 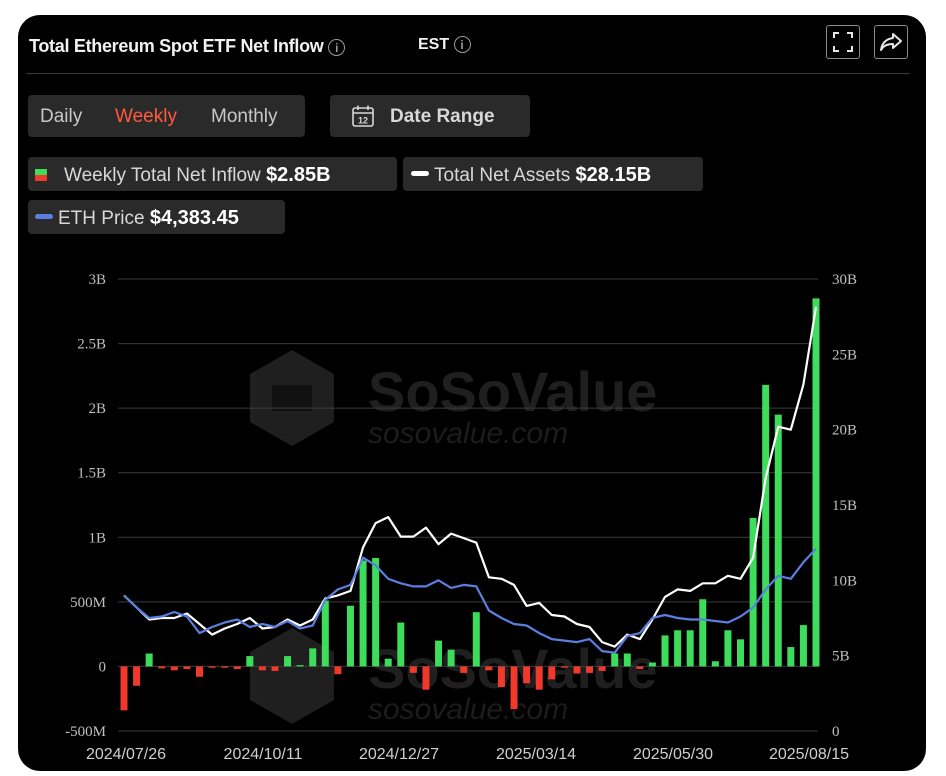 What do you see at coordinates (809, 754) in the screenshot?
I see `x-axis-tick-label: 2025/08/15` at bounding box center [809, 754].